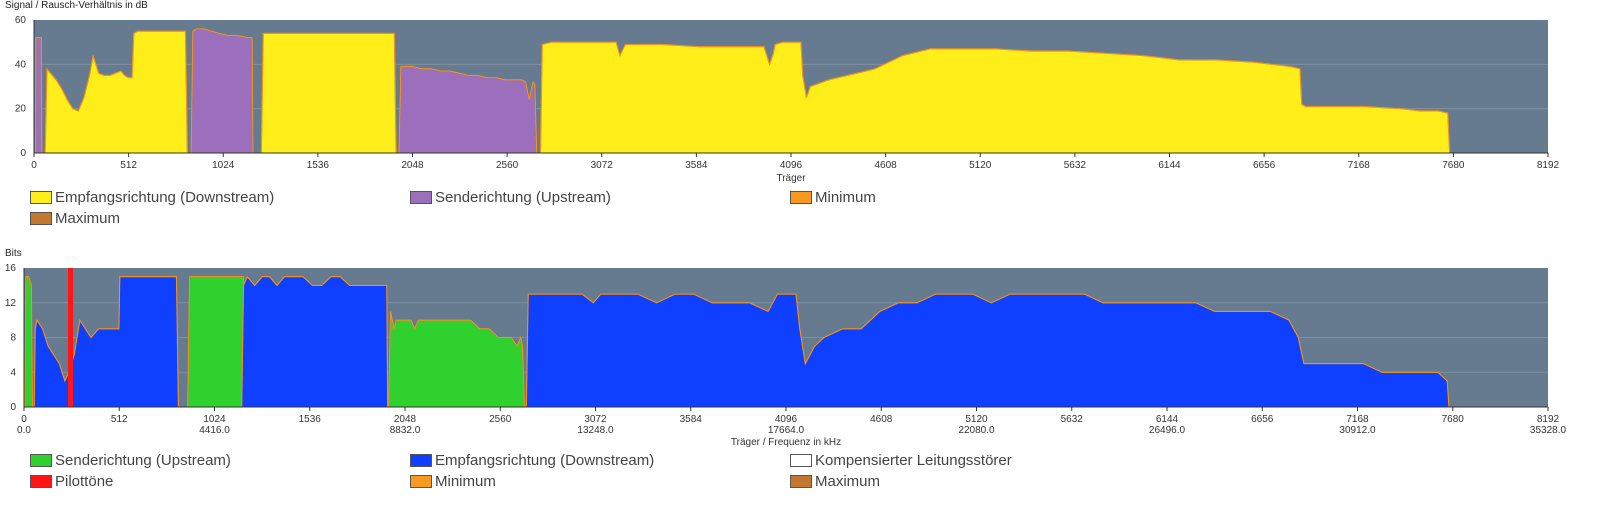 The height and width of the screenshot is (518, 1621). Describe the element at coordinates (11, 303) in the screenshot. I see `y-tick-label: 12` at that location.